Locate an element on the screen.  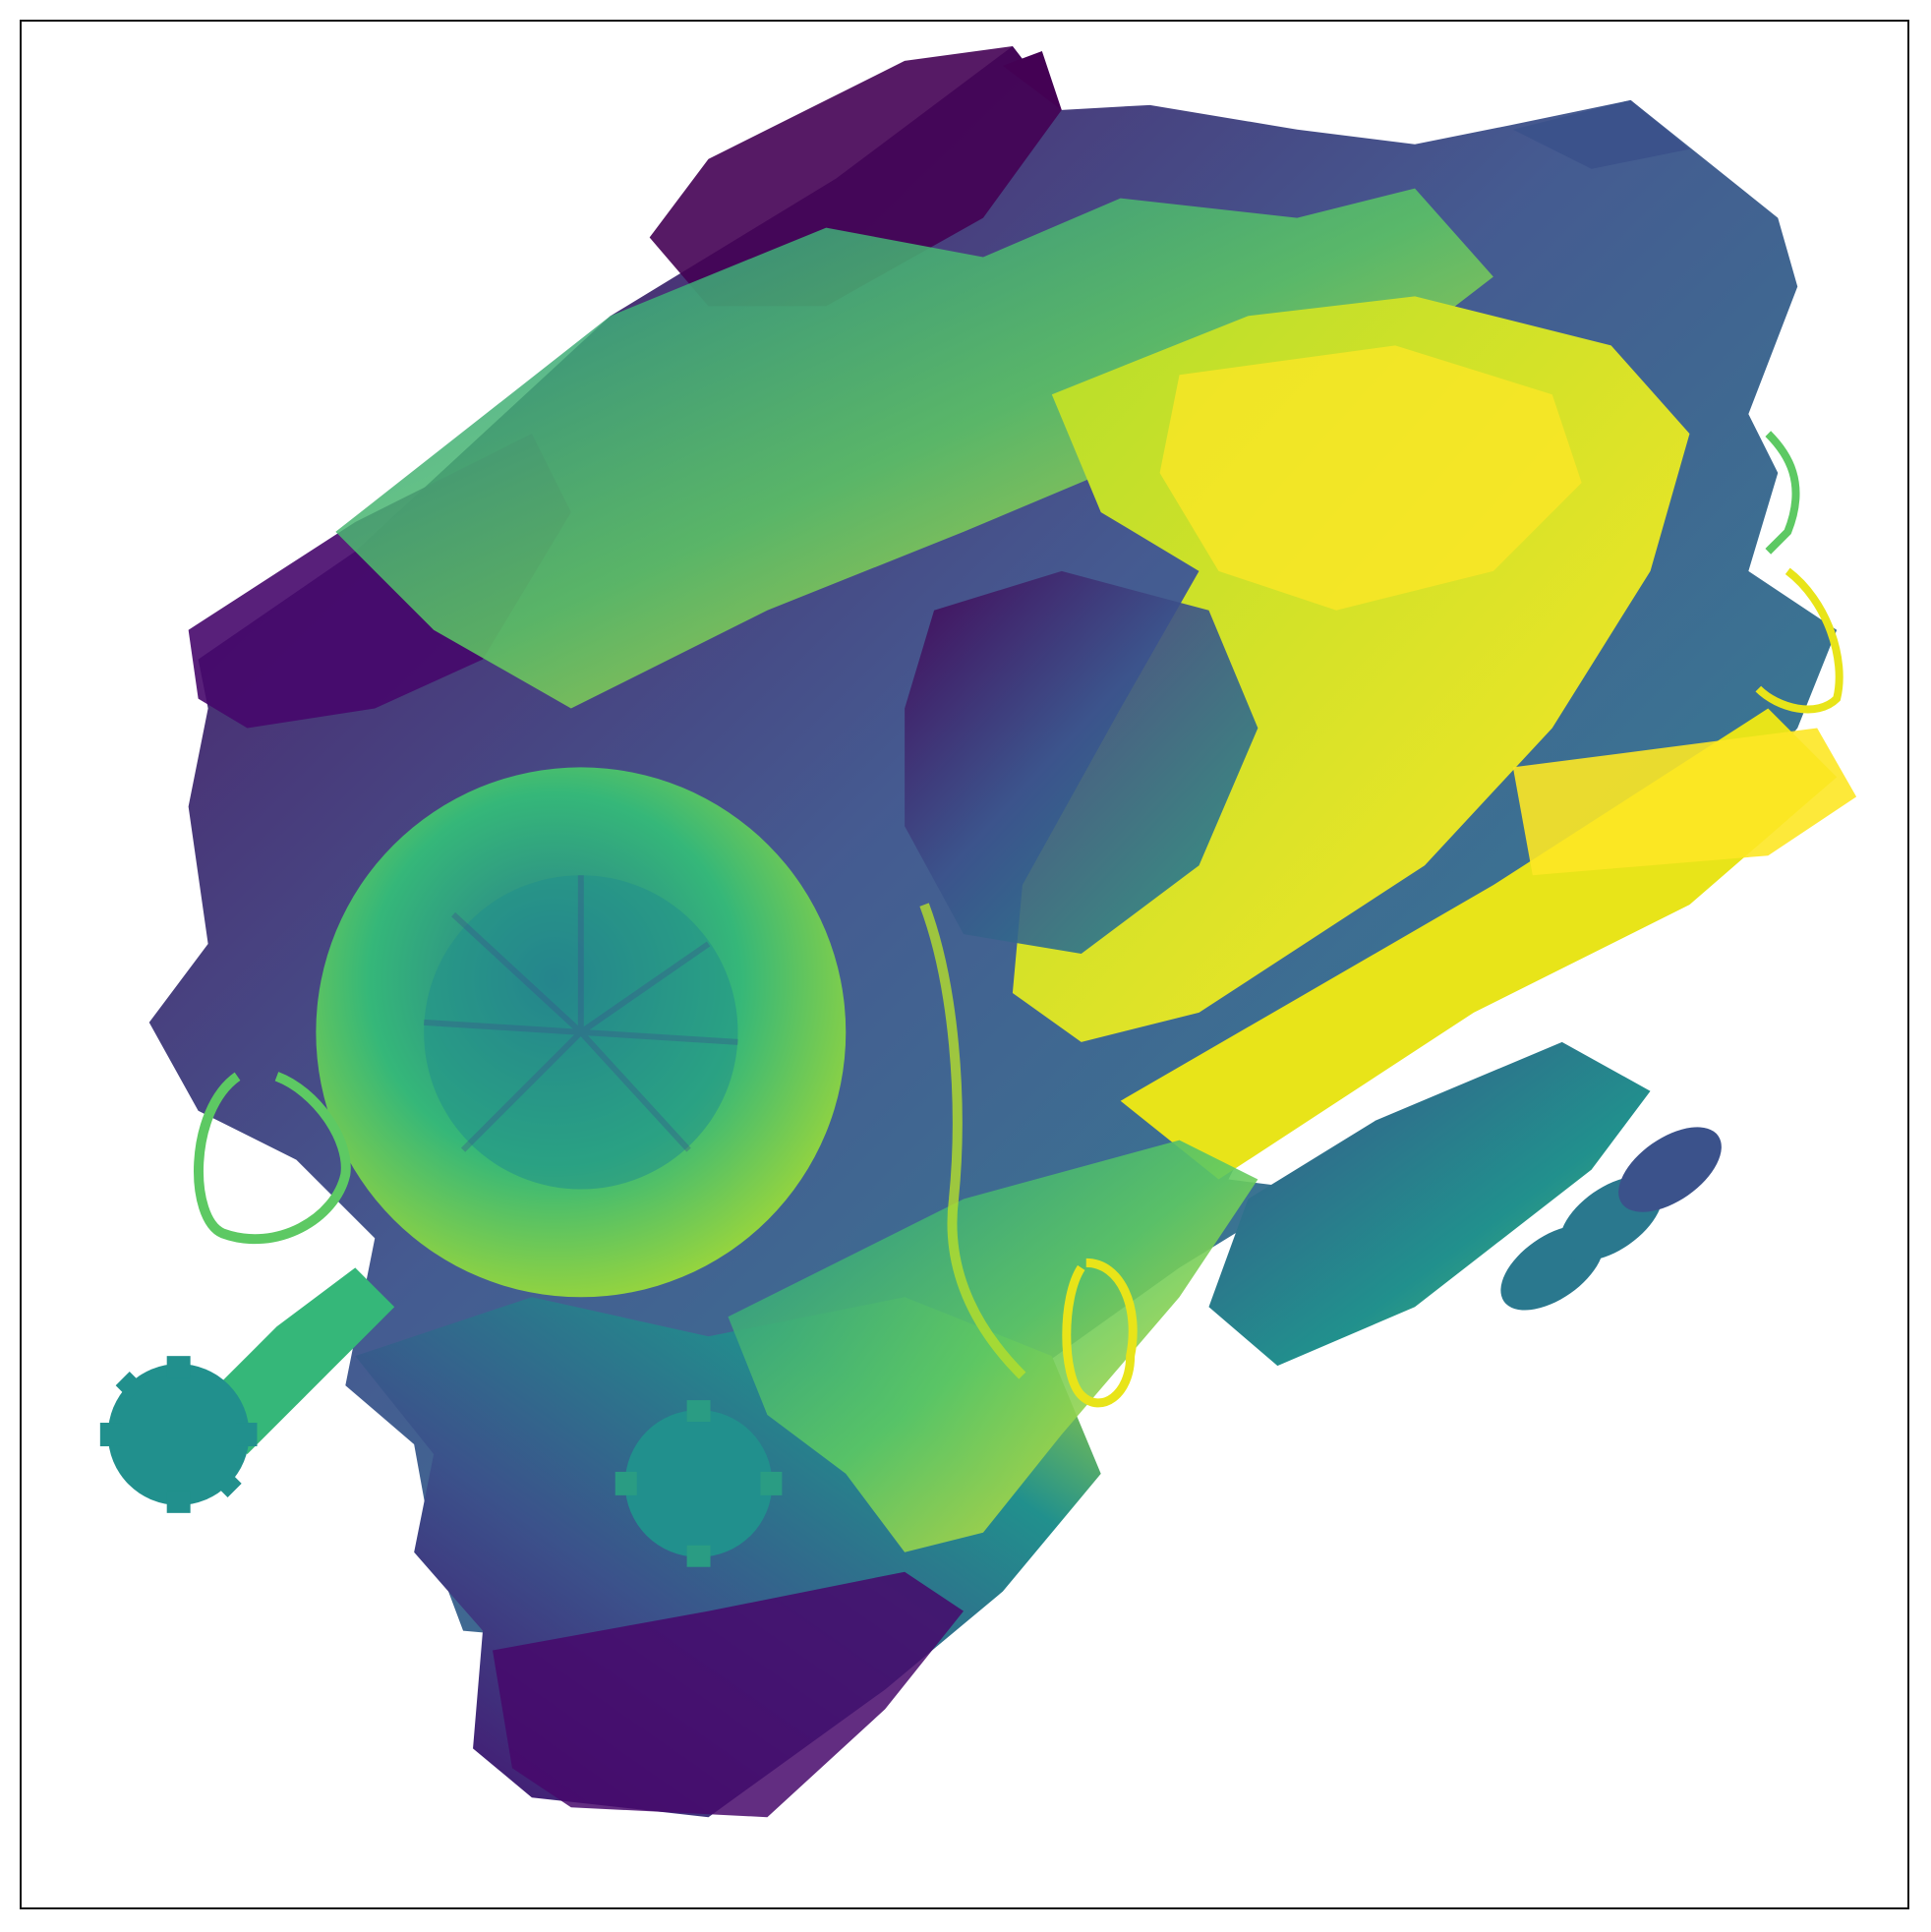
hose-loop-right-icon is located at coordinates (1799, 640).